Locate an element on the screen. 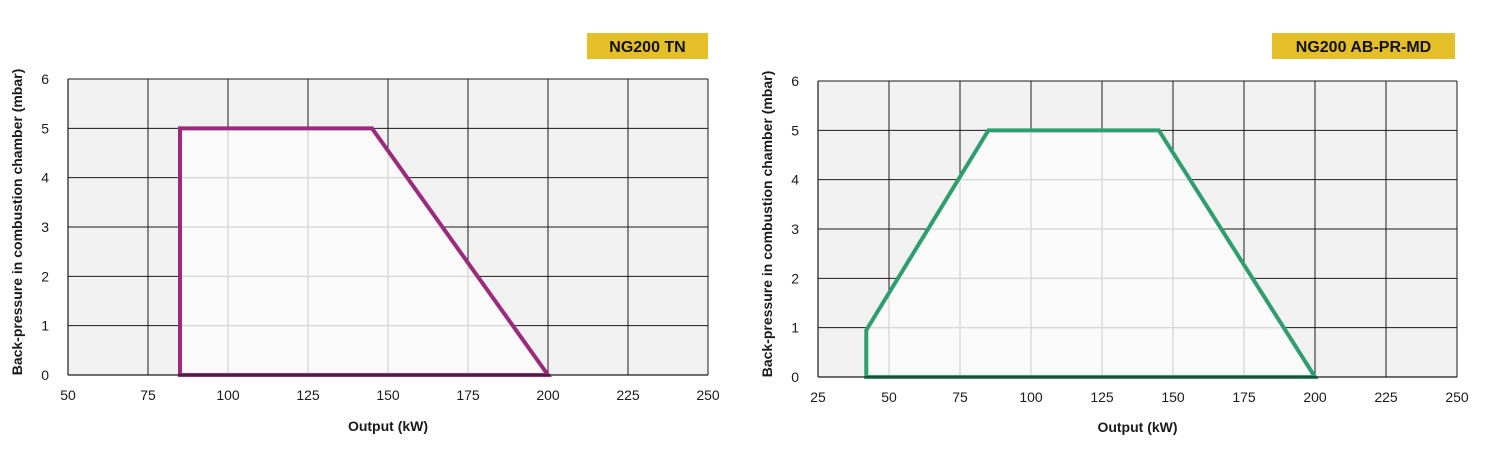 The width and height of the screenshot is (1487, 452). x-tick-label-6: 200 is located at coordinates (548, 395).